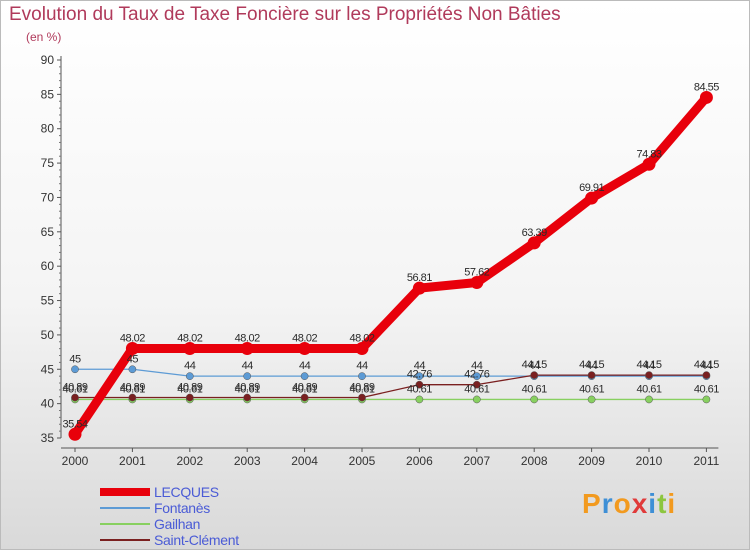 The width and height of the screenshot is (750, 550). I want to click on y-tick-label: 60, so click(48, 266).